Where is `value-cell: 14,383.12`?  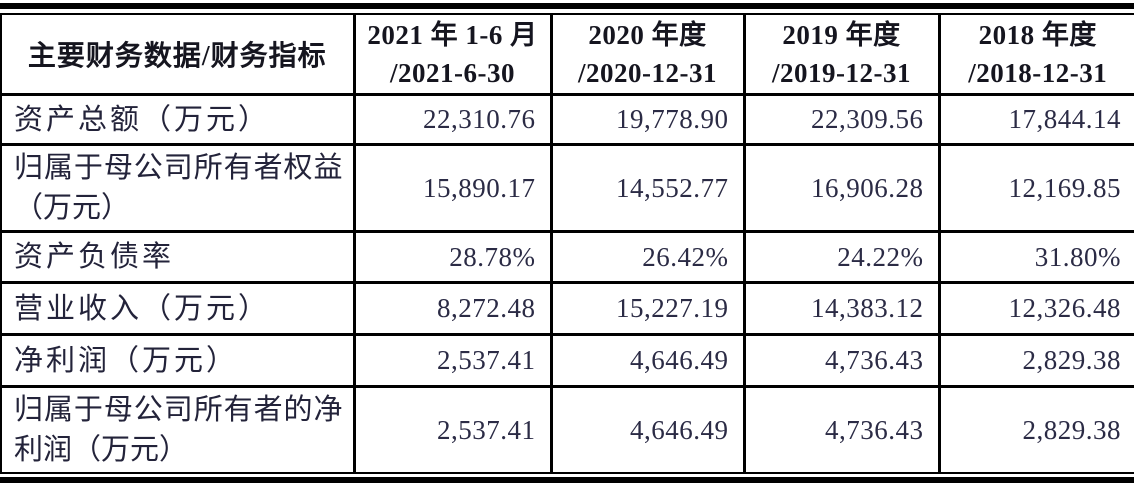
value-cell: 14,383.12 is located at coordinates (840, 308).